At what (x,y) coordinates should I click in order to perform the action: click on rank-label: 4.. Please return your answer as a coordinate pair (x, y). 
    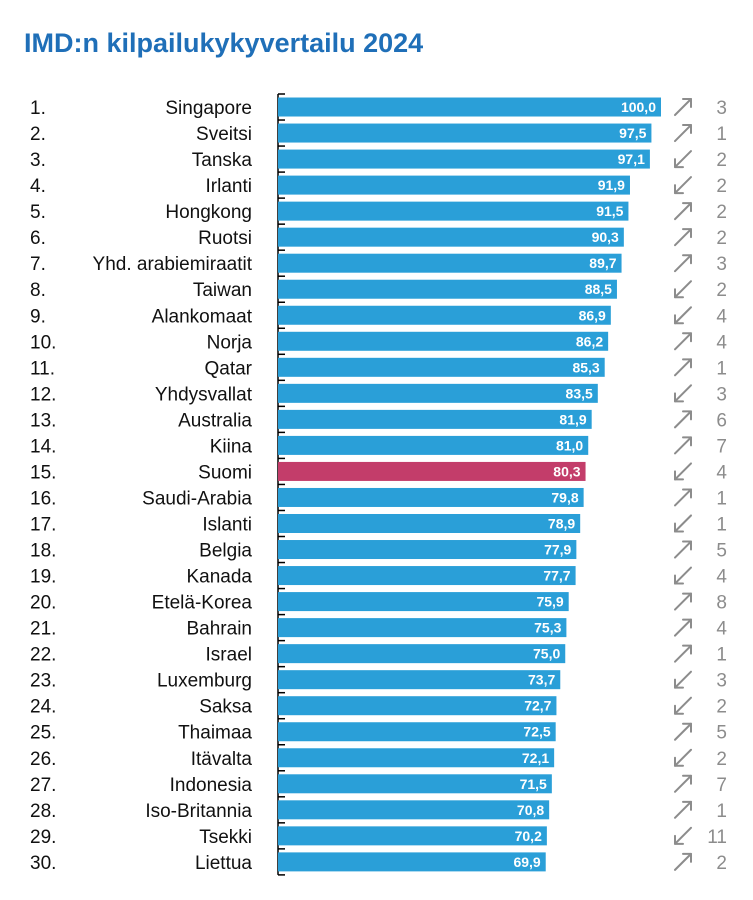
    Looking at the image, I should click on (38, 186).